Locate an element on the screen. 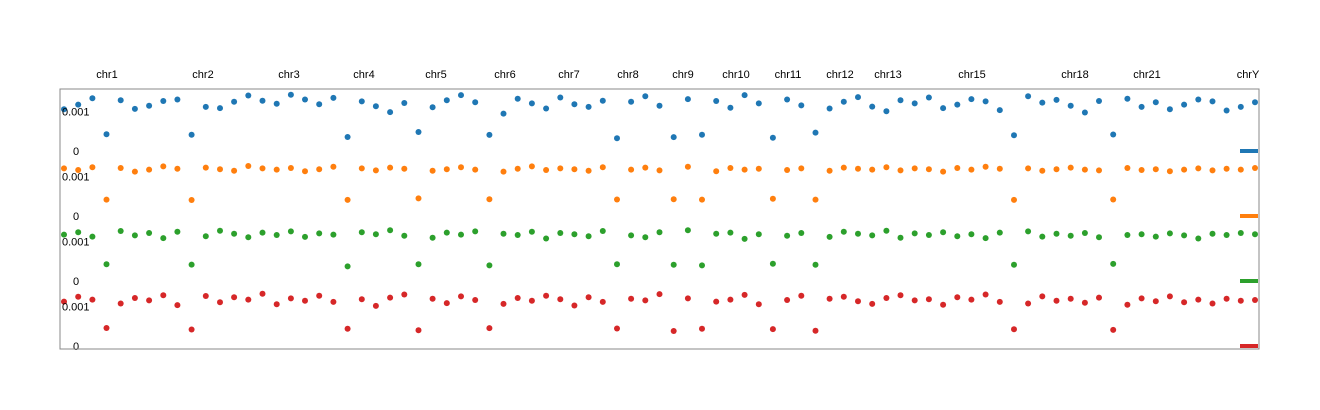  chromosome-label: chr12 is located at coordinates (840, 75).